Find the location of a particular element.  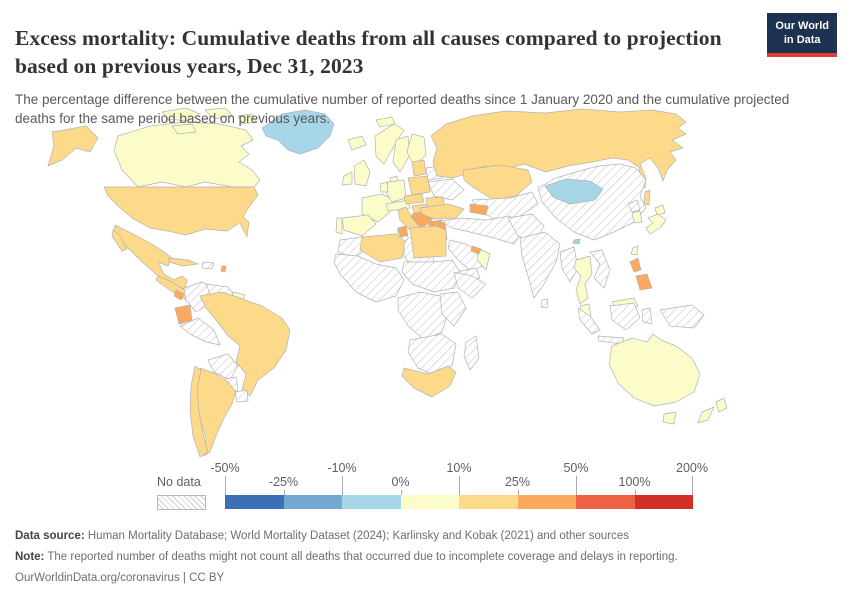

country-norway is located at coordinates (389, 144).